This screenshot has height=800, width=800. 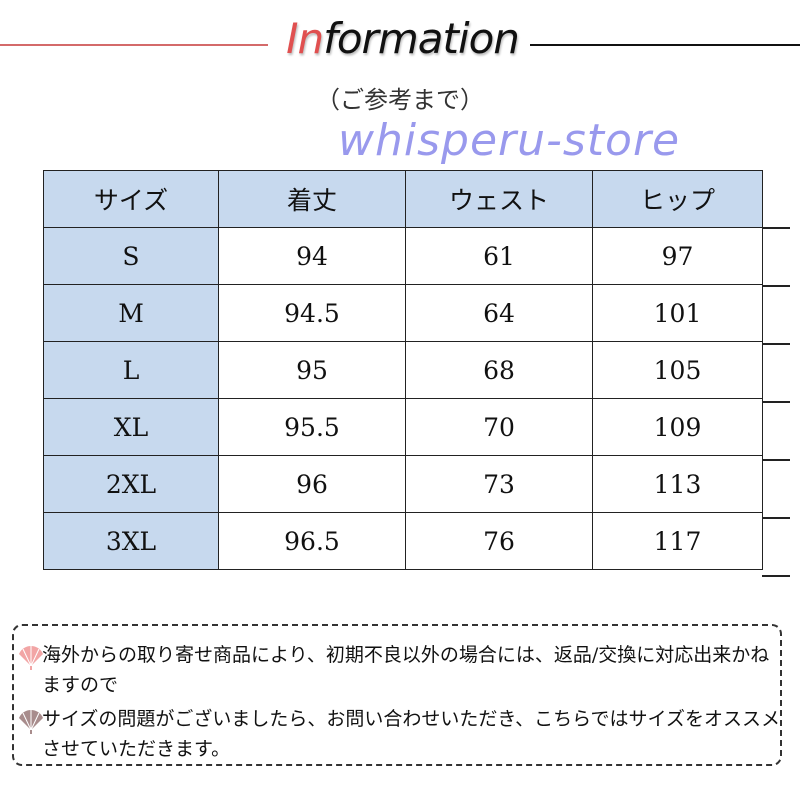 What do you see at coordinates (677, 541) in the screenshot?
I see `hip-cell: 117` at bounding box center [677, 541].